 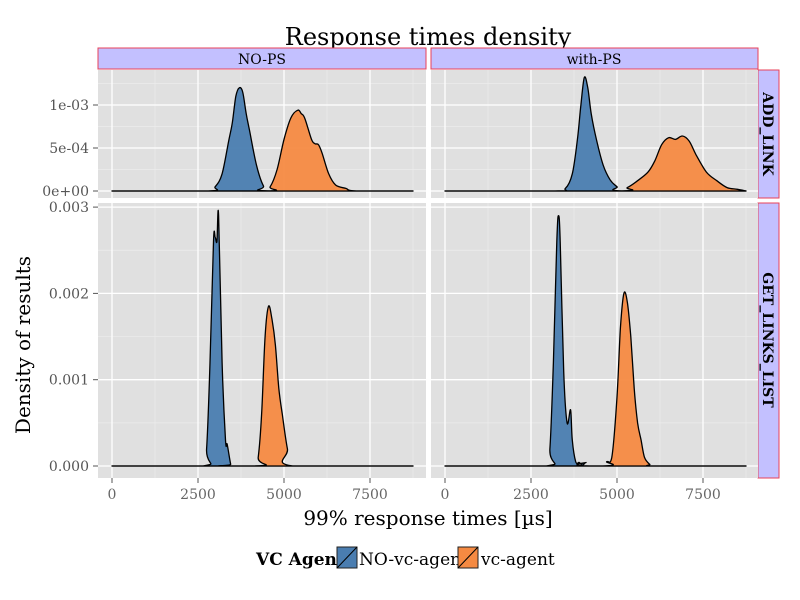 What do you see at coordinates (767, 133) in the screenshot?
I see `facet-strip-label-row-0: ADD_LINK` at bounding box center [767, 133].